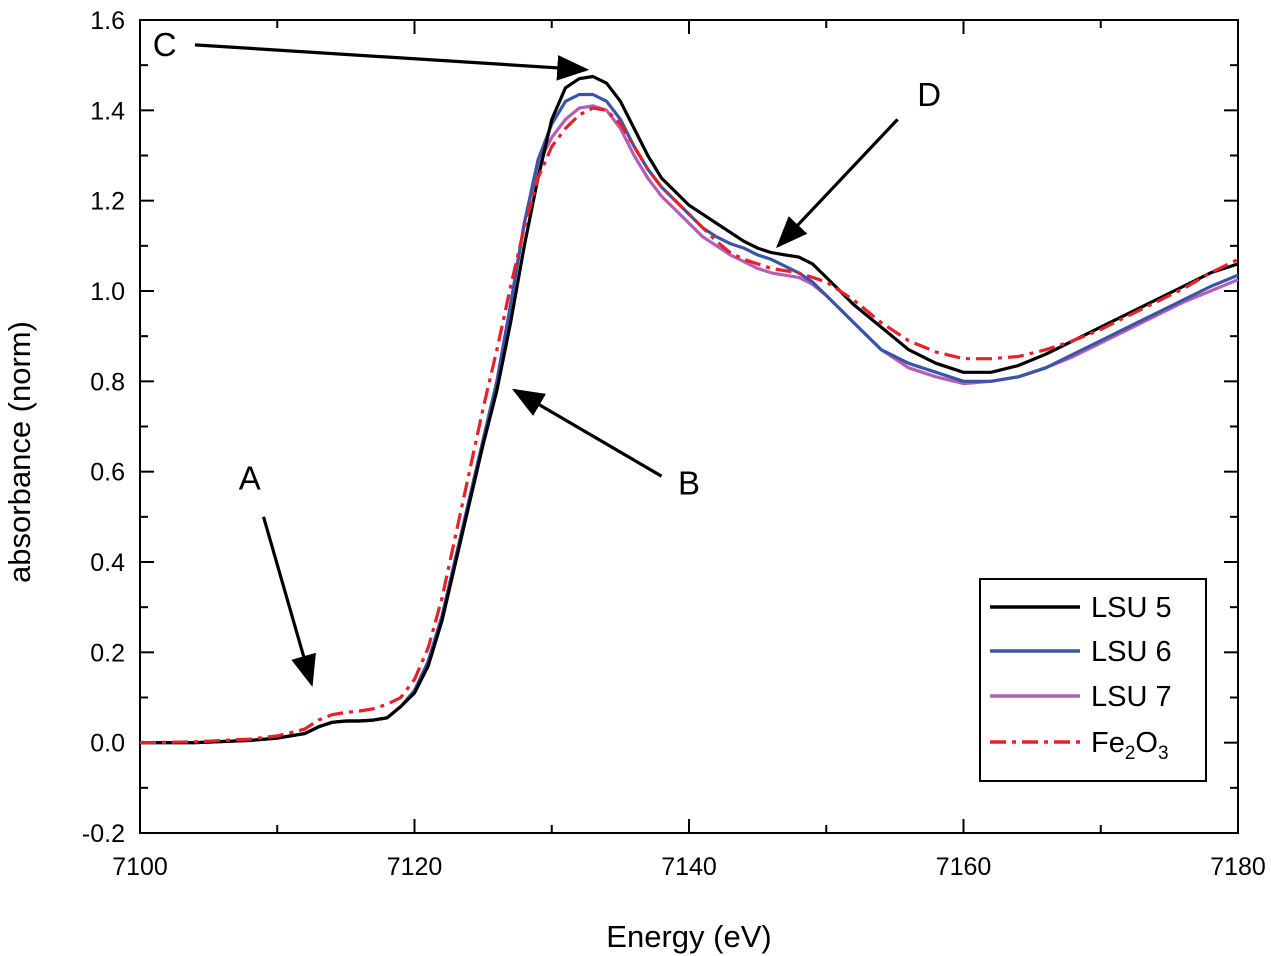 The width and height of the screenshot is (1271, 956). I want to click on annotation-label-d: D, so click(929, 94).